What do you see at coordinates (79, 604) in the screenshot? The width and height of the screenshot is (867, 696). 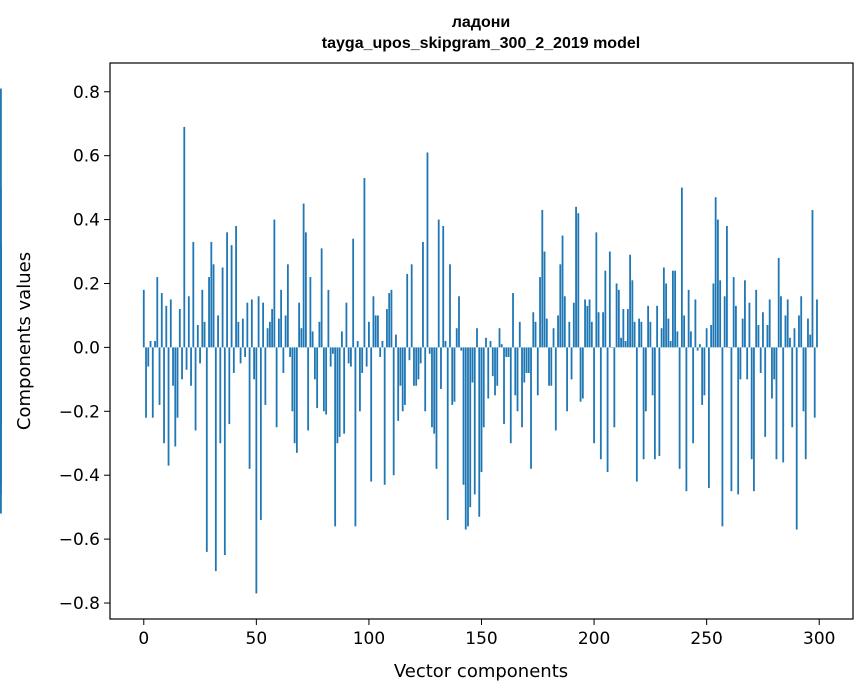 I see `y-tick-label: −0.8` at bounding box center [79, 604].